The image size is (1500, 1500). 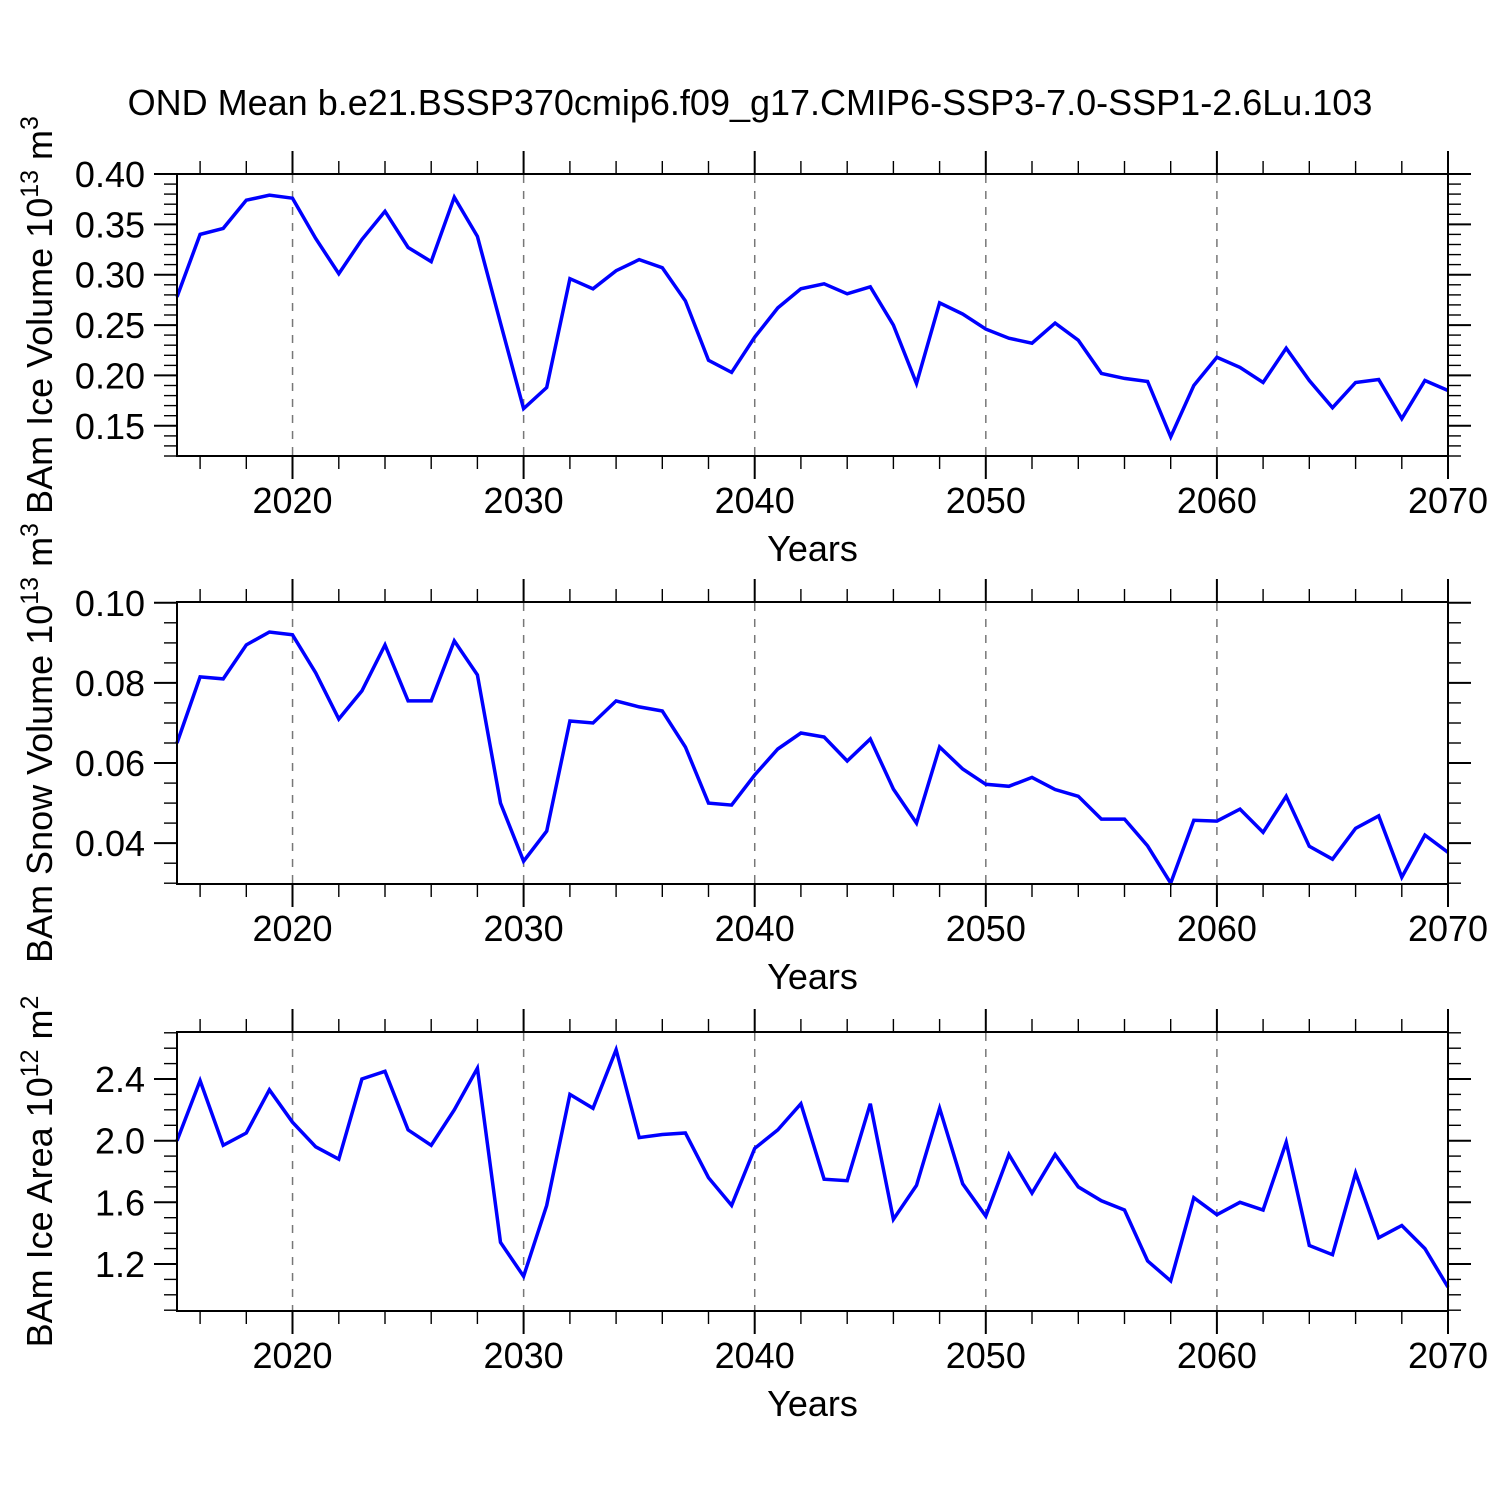 I want to click on y-tick-label: 2.0, so click(x=120, y=1141).